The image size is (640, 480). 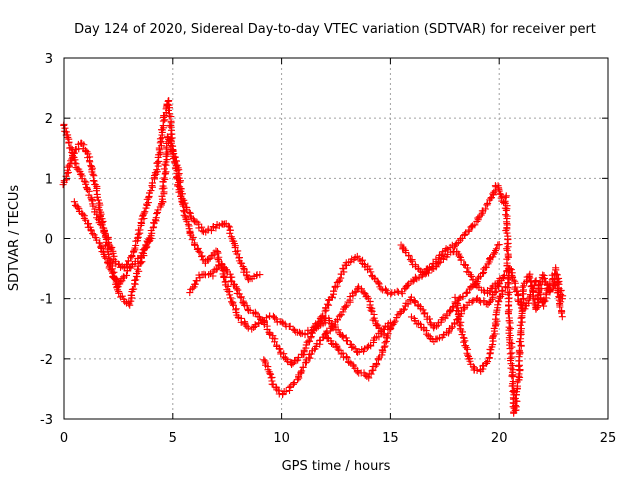 I want to click on y-tick-label: -3, so click(x=46, y=420).